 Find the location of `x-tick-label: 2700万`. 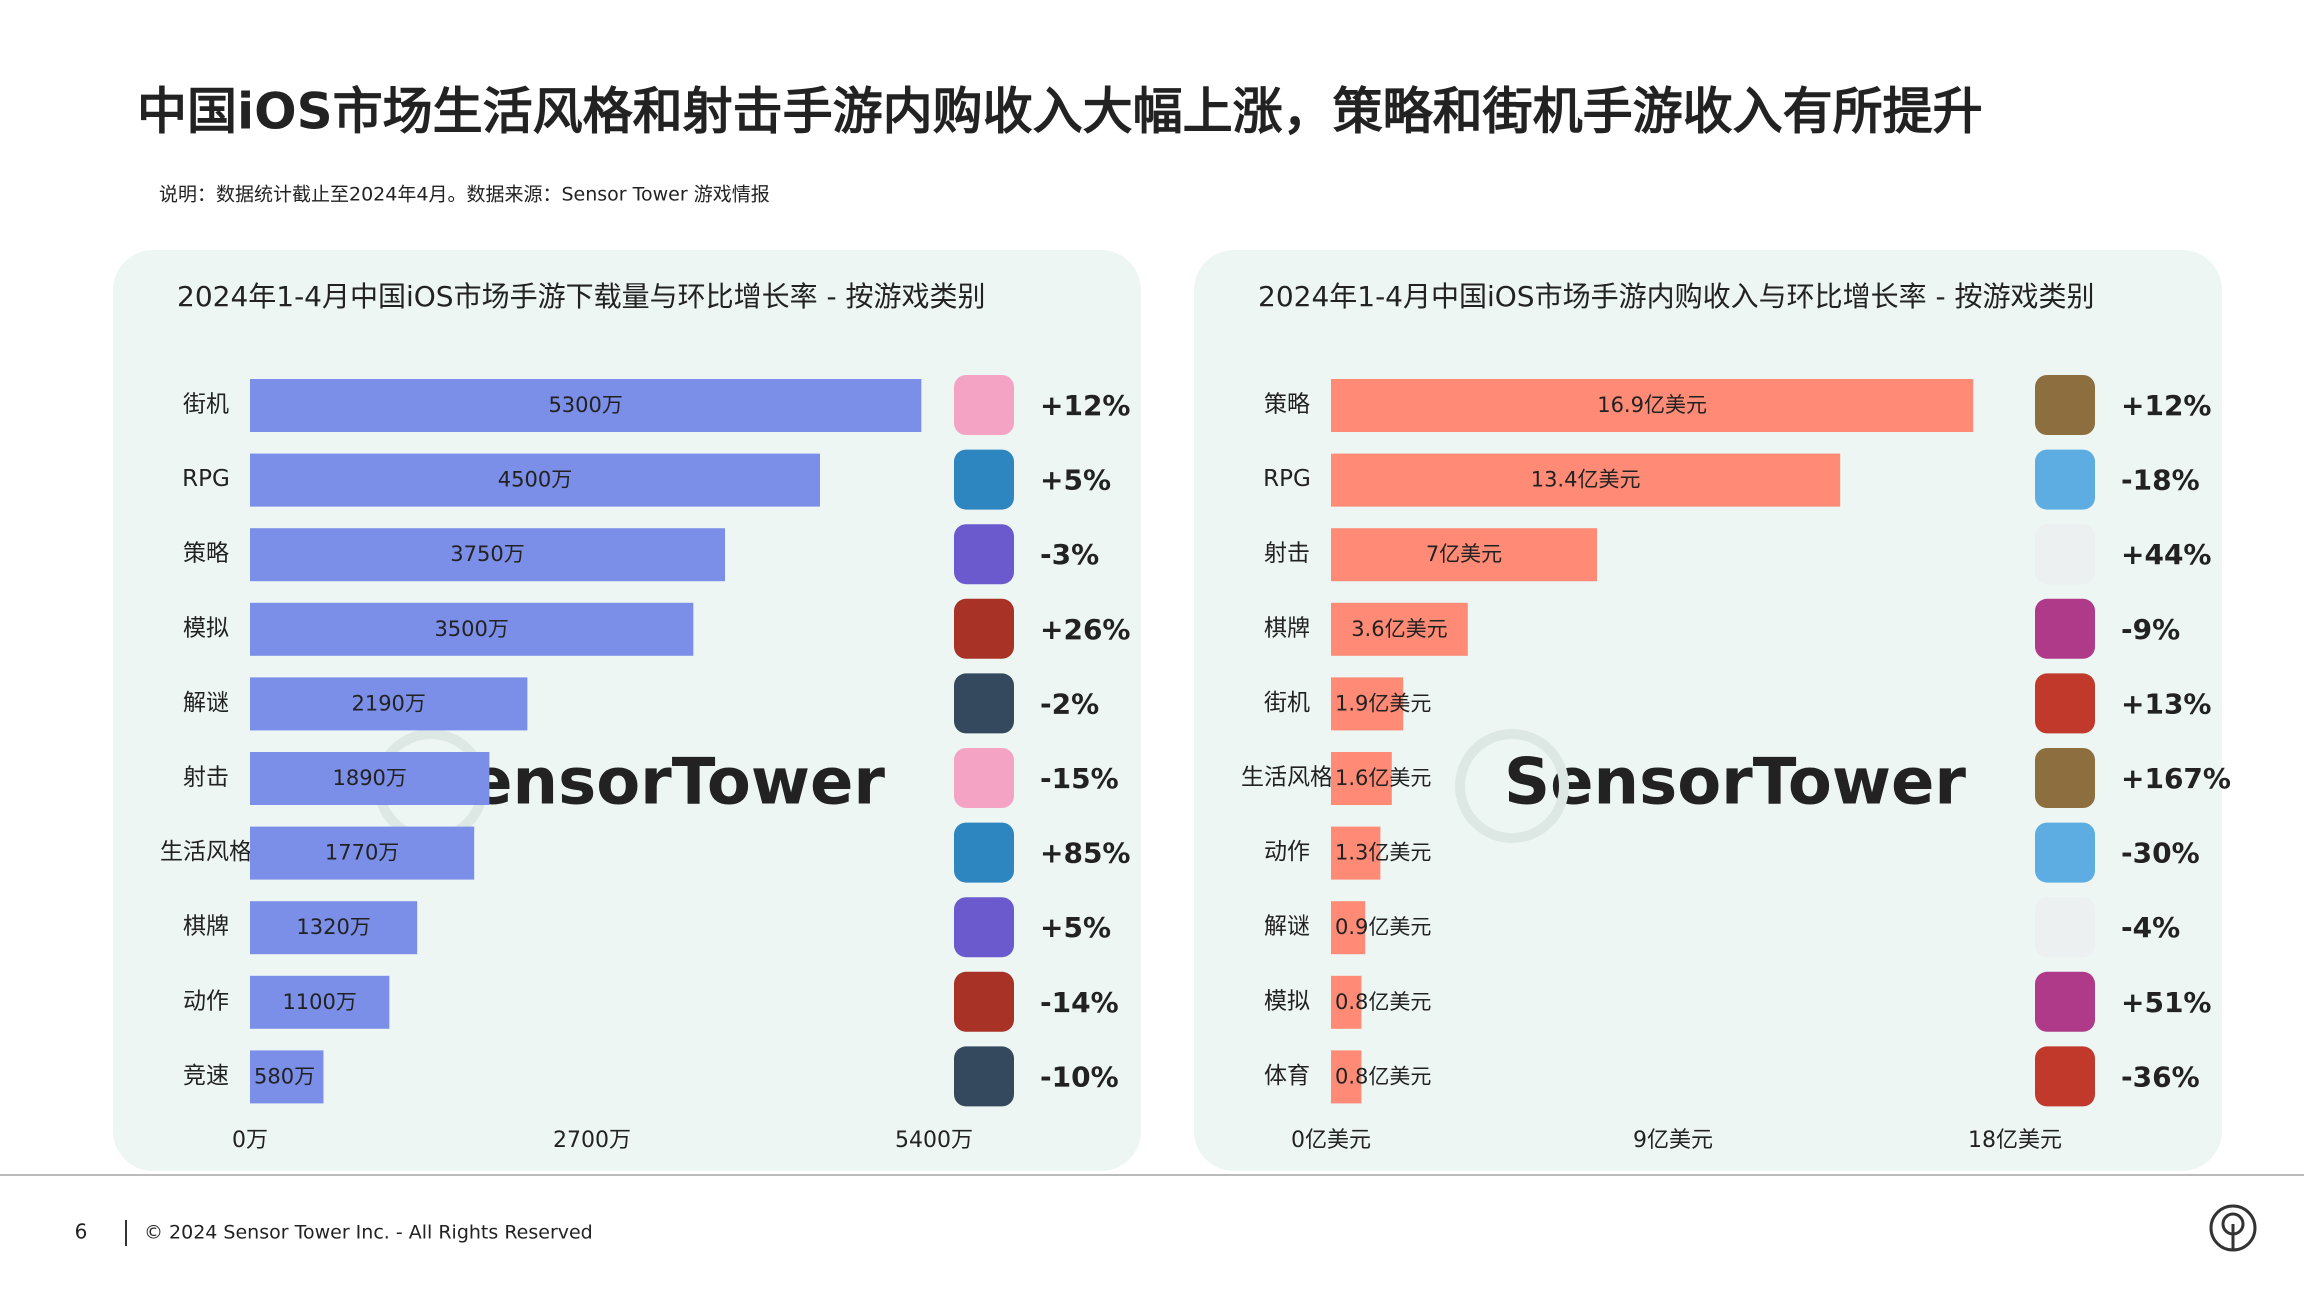

x-tick-label: 2700万 is located at coordinates (592, 1140).